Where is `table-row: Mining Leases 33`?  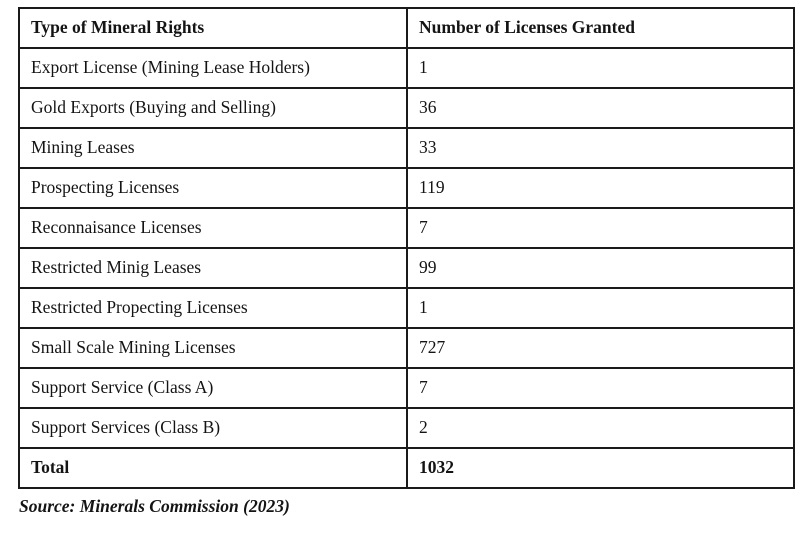
table-row: Mining Leases 33 is located at coordinates (406, 148).